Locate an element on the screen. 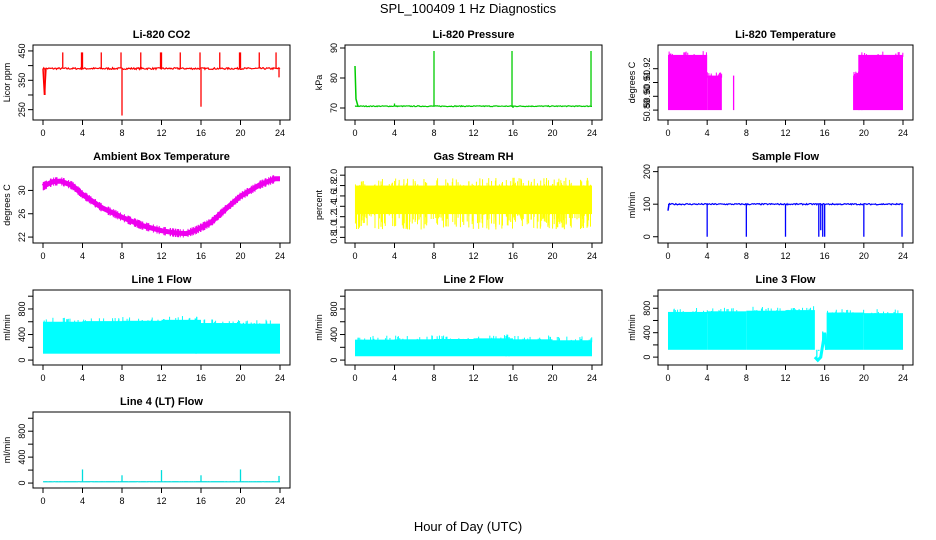 Image resolution: width=936 pixels, height=540 pixels. y-tick-label: 26 is located at coordinates (22, 214).